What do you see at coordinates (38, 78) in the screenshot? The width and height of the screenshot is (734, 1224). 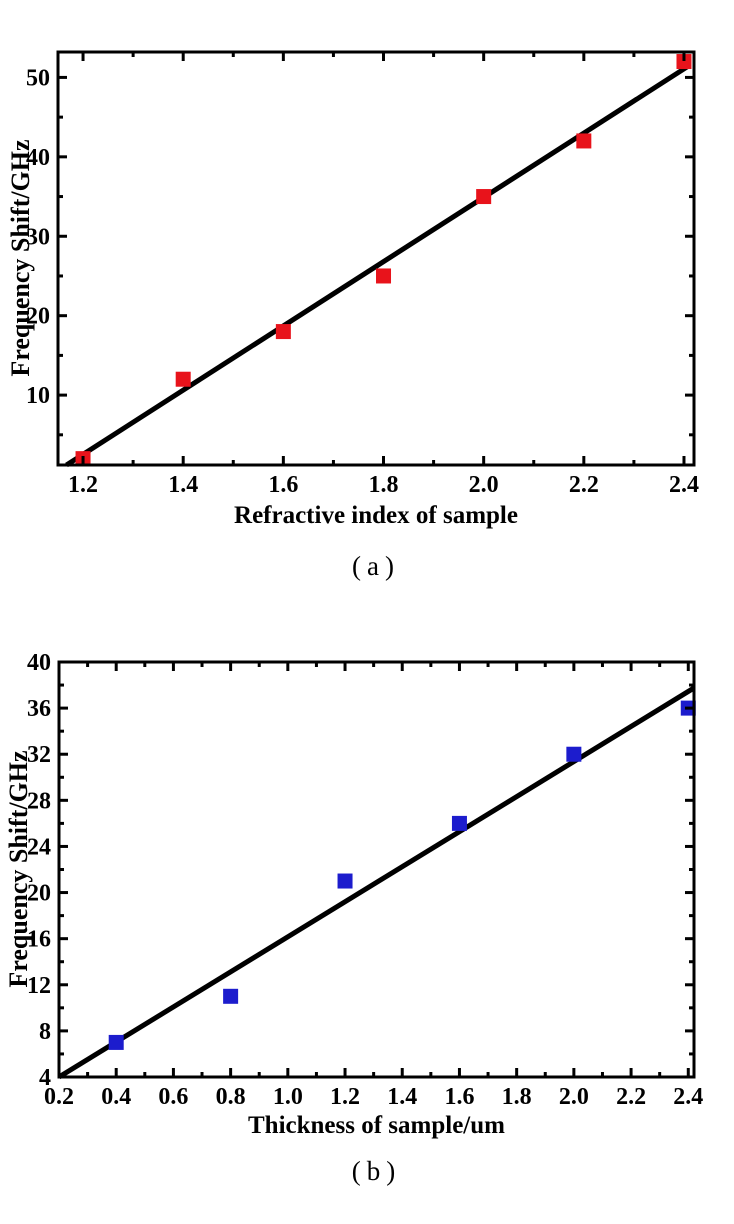 I see `y-tick-label-a: 50` at bounding box center [38, 78].